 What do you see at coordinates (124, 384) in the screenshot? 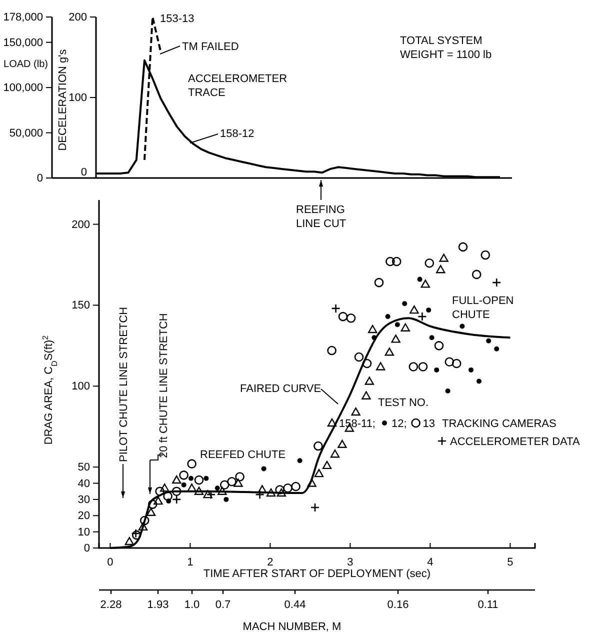
I see `annotation: PILOT CHUTE LINE STRETCH` at bounding box center [124, 384].